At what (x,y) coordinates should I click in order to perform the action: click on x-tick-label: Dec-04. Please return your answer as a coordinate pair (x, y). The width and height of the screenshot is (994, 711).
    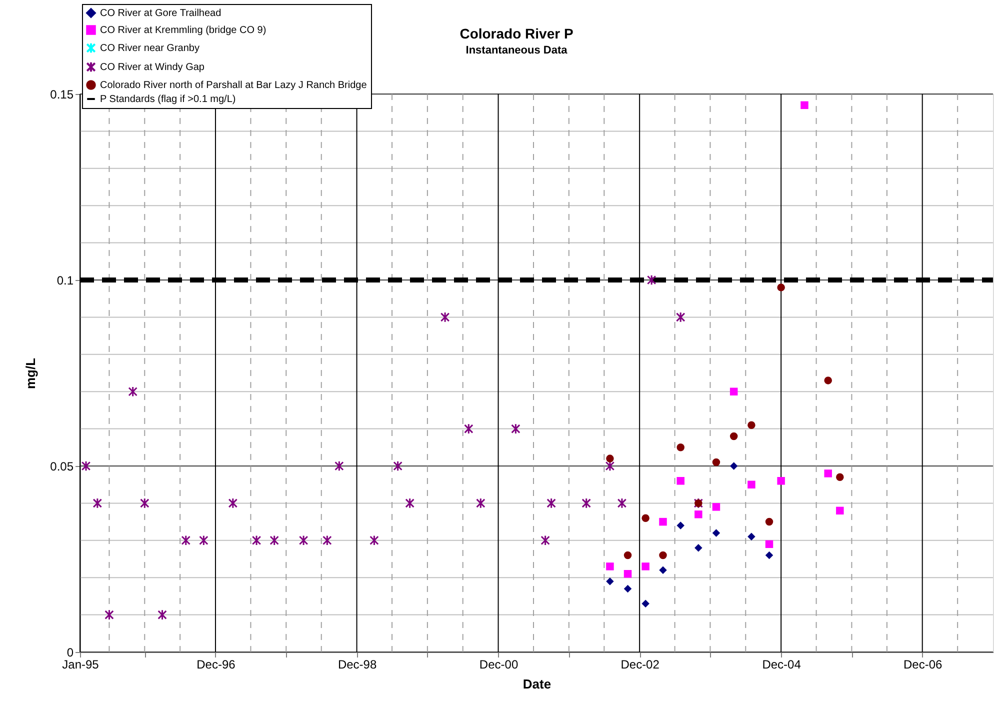
    Looking at the image, I should click on (782, 665).